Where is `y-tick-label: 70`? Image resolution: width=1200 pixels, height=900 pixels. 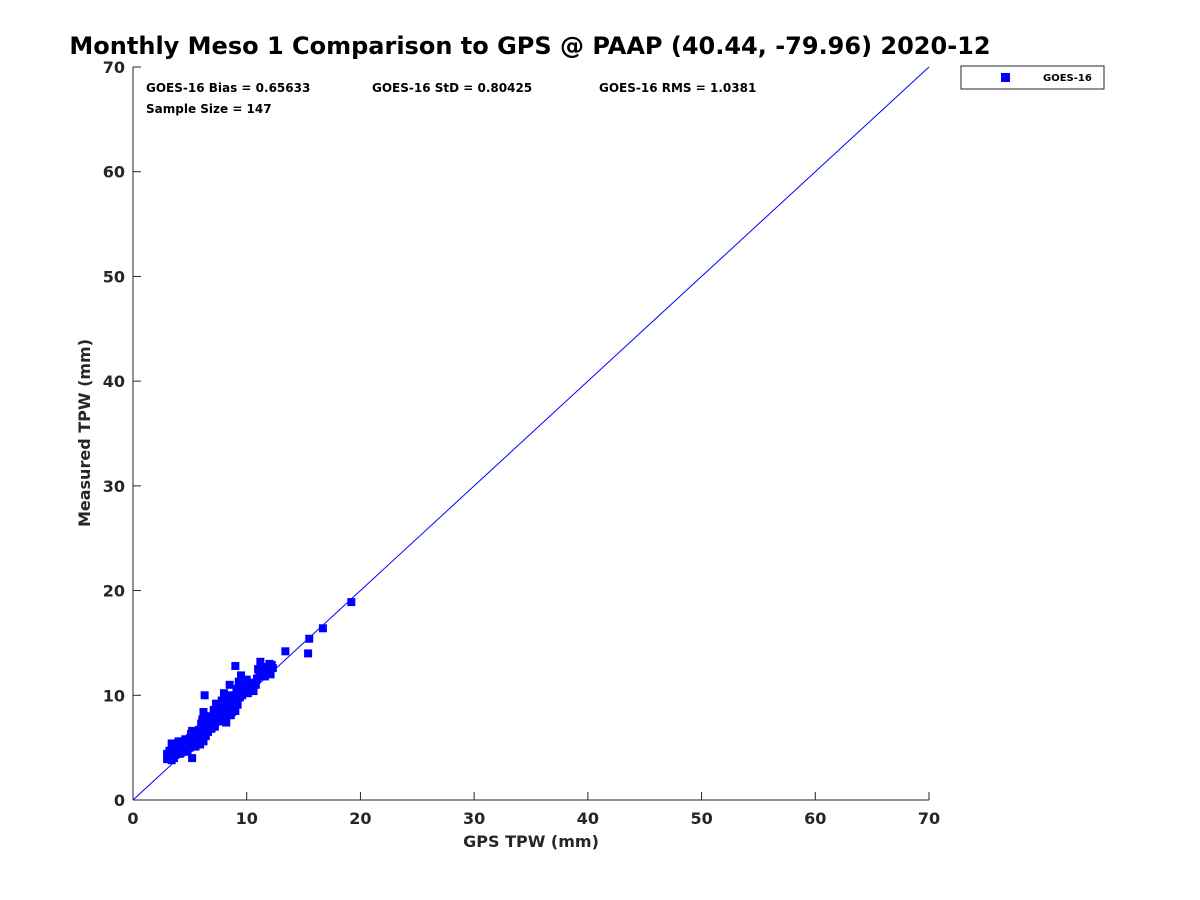
y-tick-label: 70 is located at coordinates (114, 67).